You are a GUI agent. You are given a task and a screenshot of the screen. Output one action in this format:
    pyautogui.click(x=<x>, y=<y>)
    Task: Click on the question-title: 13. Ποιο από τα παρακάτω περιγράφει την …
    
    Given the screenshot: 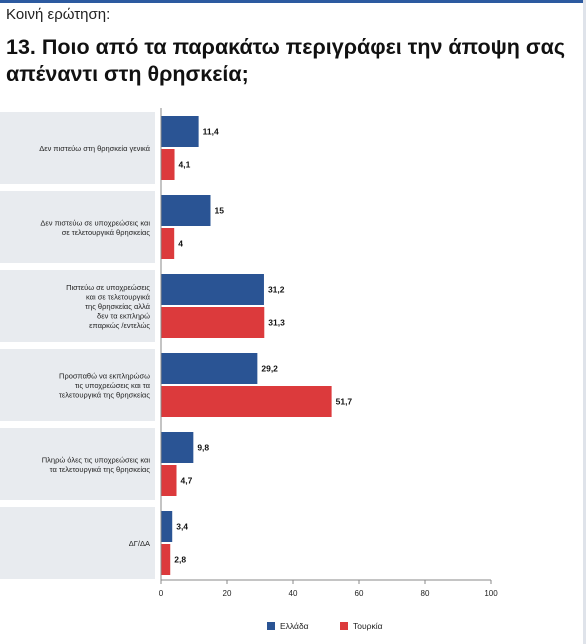 What is the action you would take?
    pyautogui.click(x=286, y=60)
    